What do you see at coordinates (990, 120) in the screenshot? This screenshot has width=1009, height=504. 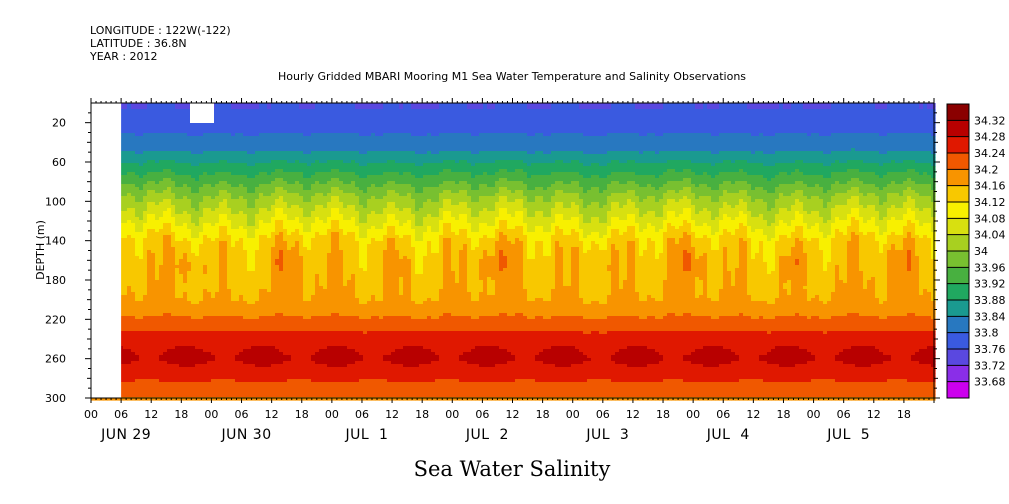 I see `colorbar-label: 34.32` at bounding box center [990, 120].